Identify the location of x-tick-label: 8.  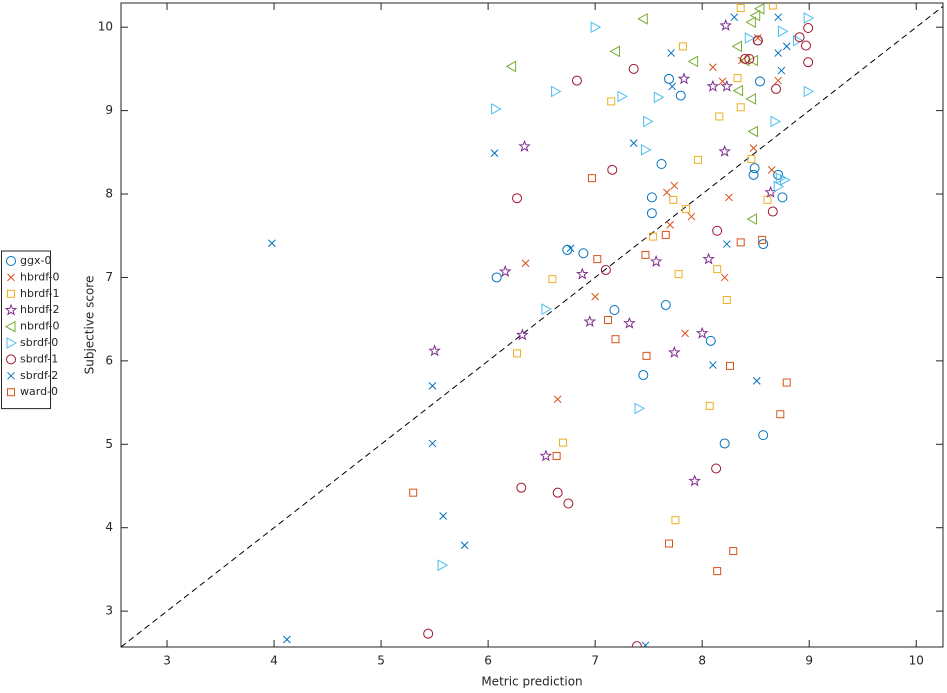
(702, 661).